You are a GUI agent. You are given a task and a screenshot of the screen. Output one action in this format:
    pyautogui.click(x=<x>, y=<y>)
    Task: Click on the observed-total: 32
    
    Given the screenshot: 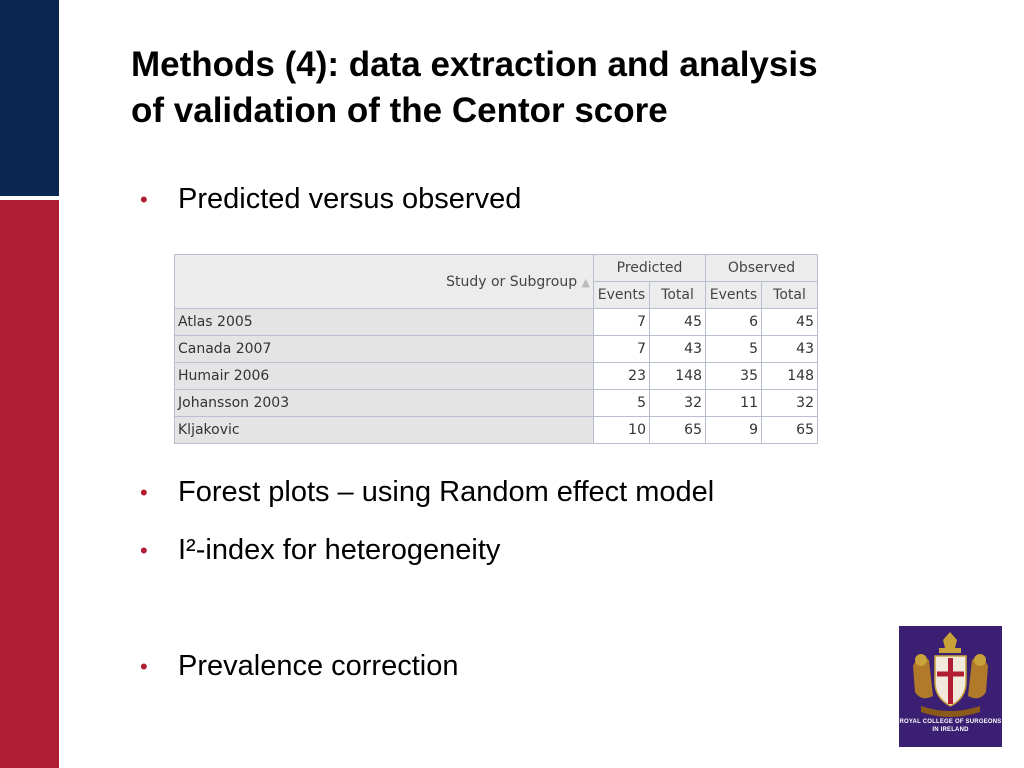 What is the action you would take?
    pyautogui.click(x=789, y=403)
    